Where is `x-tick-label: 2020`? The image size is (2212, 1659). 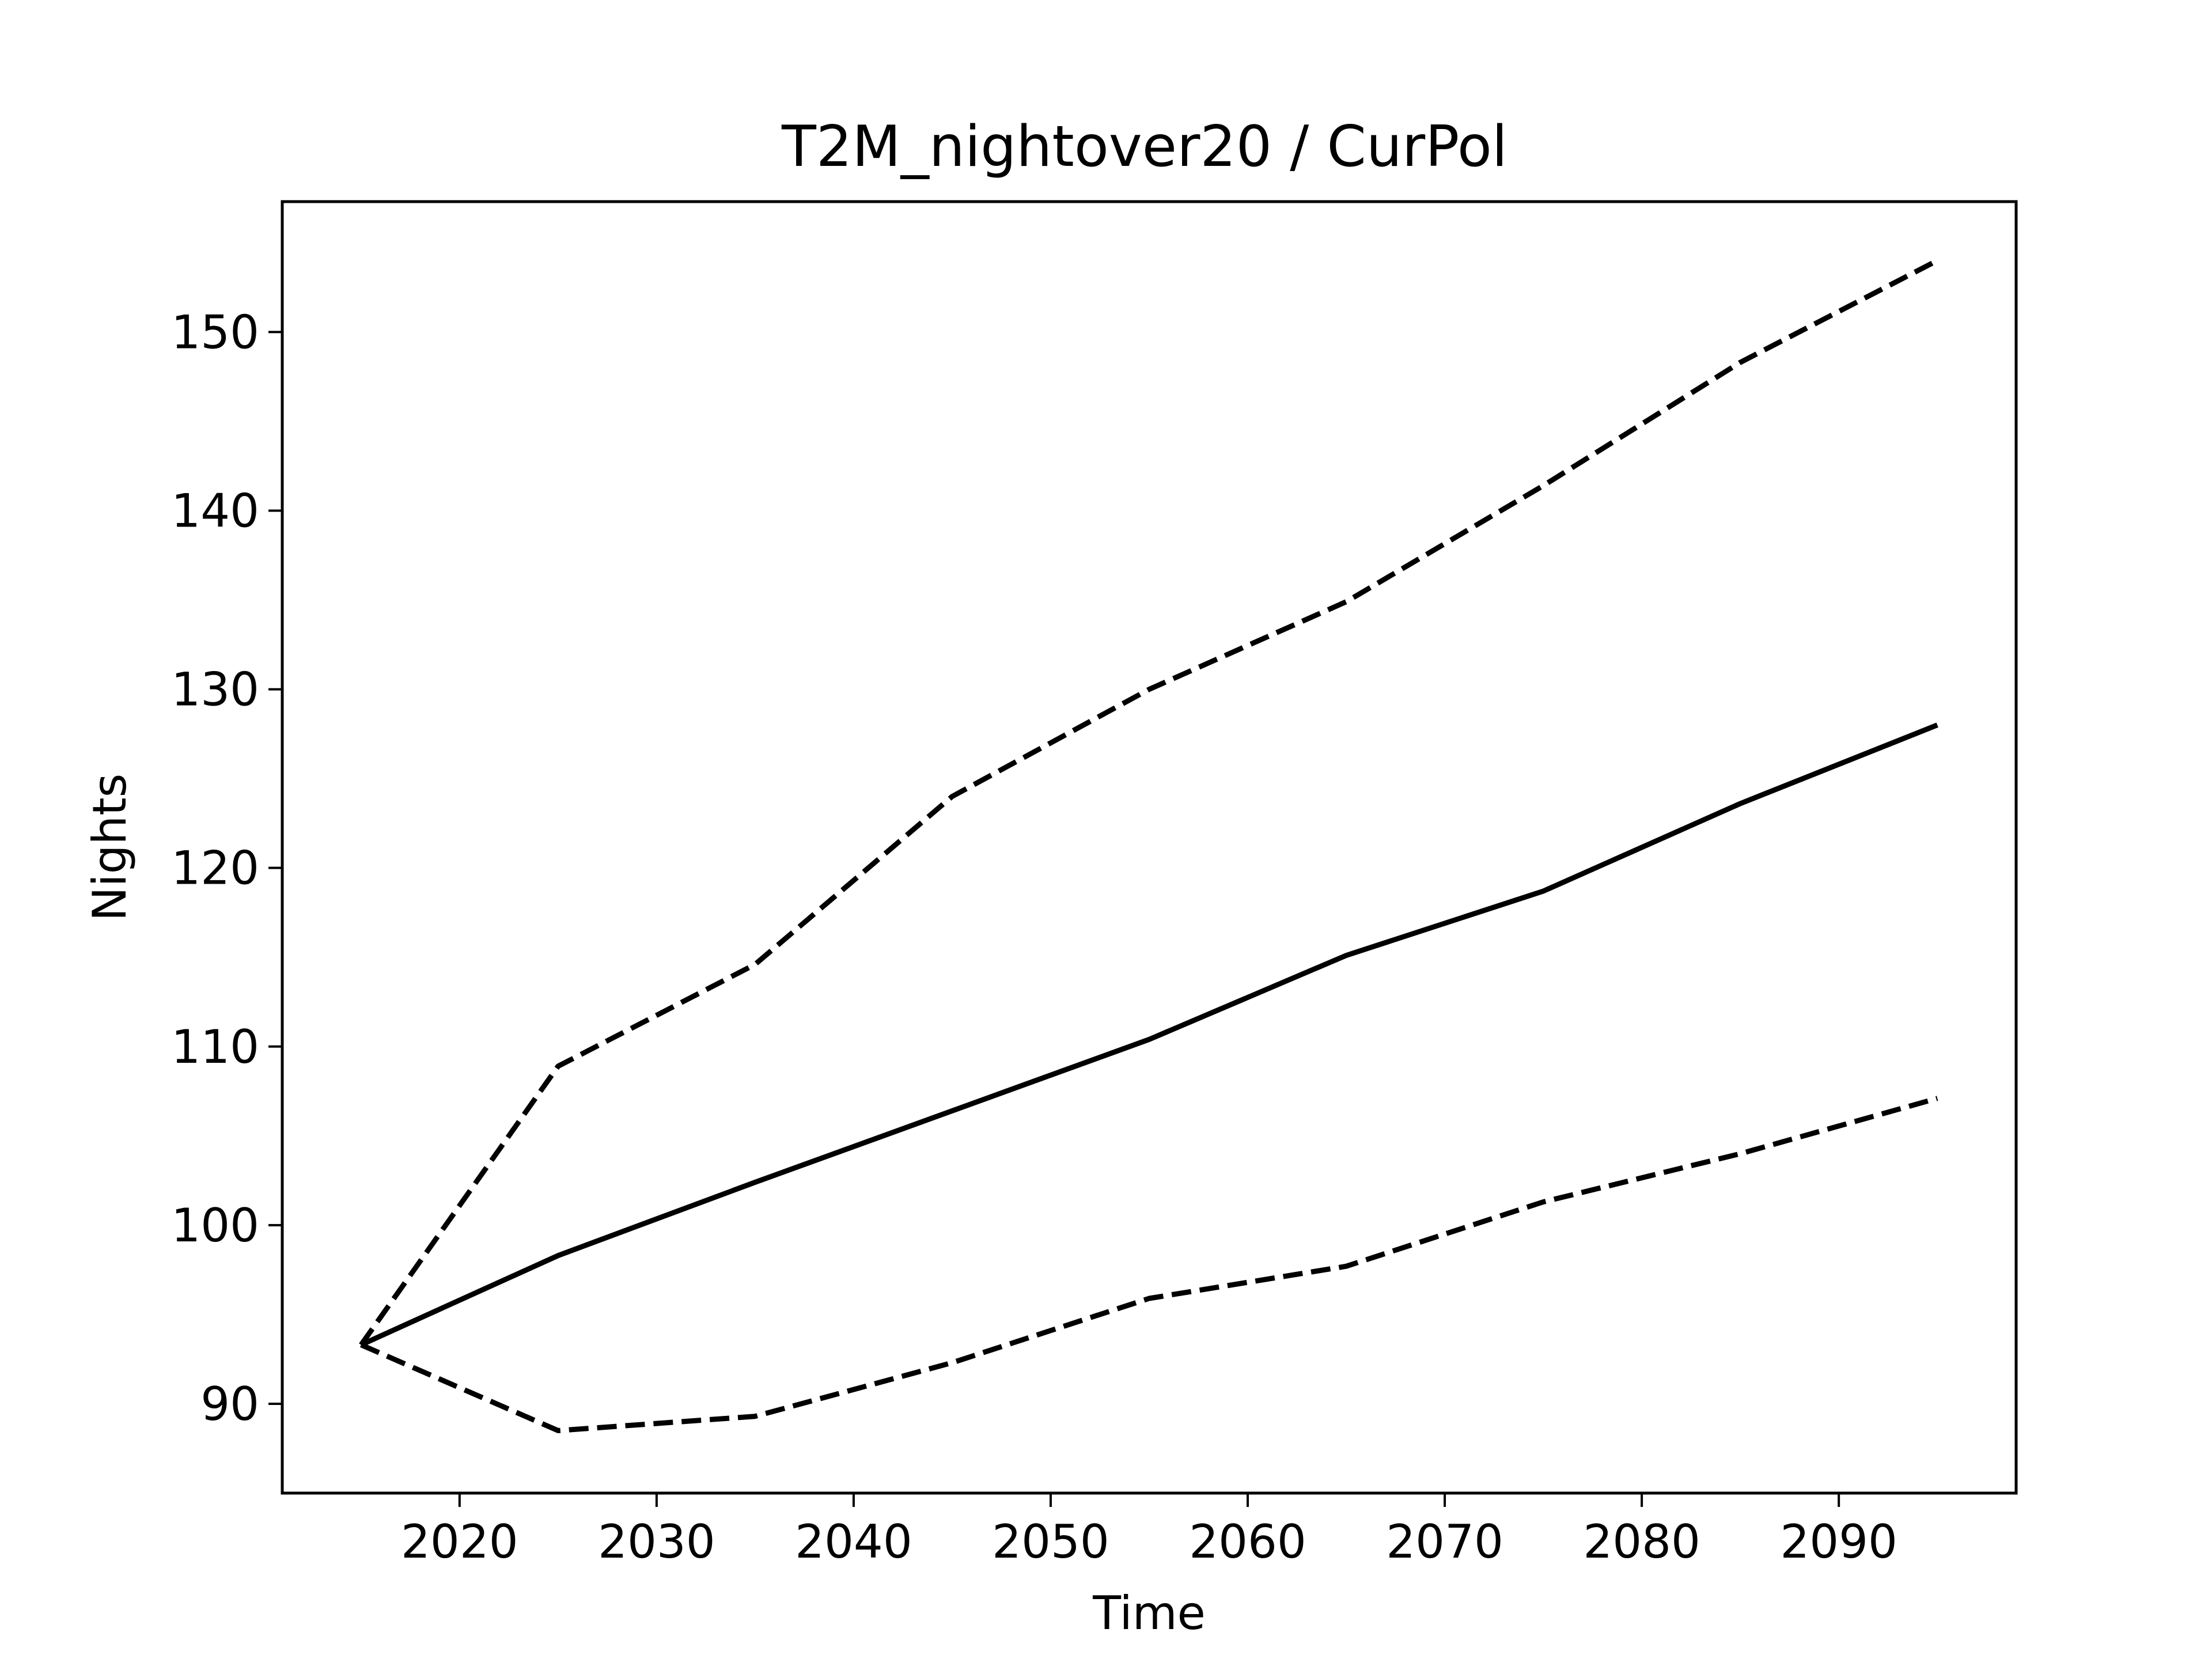 x-tick-label: 2020 is located at coordinates (459, 1542).